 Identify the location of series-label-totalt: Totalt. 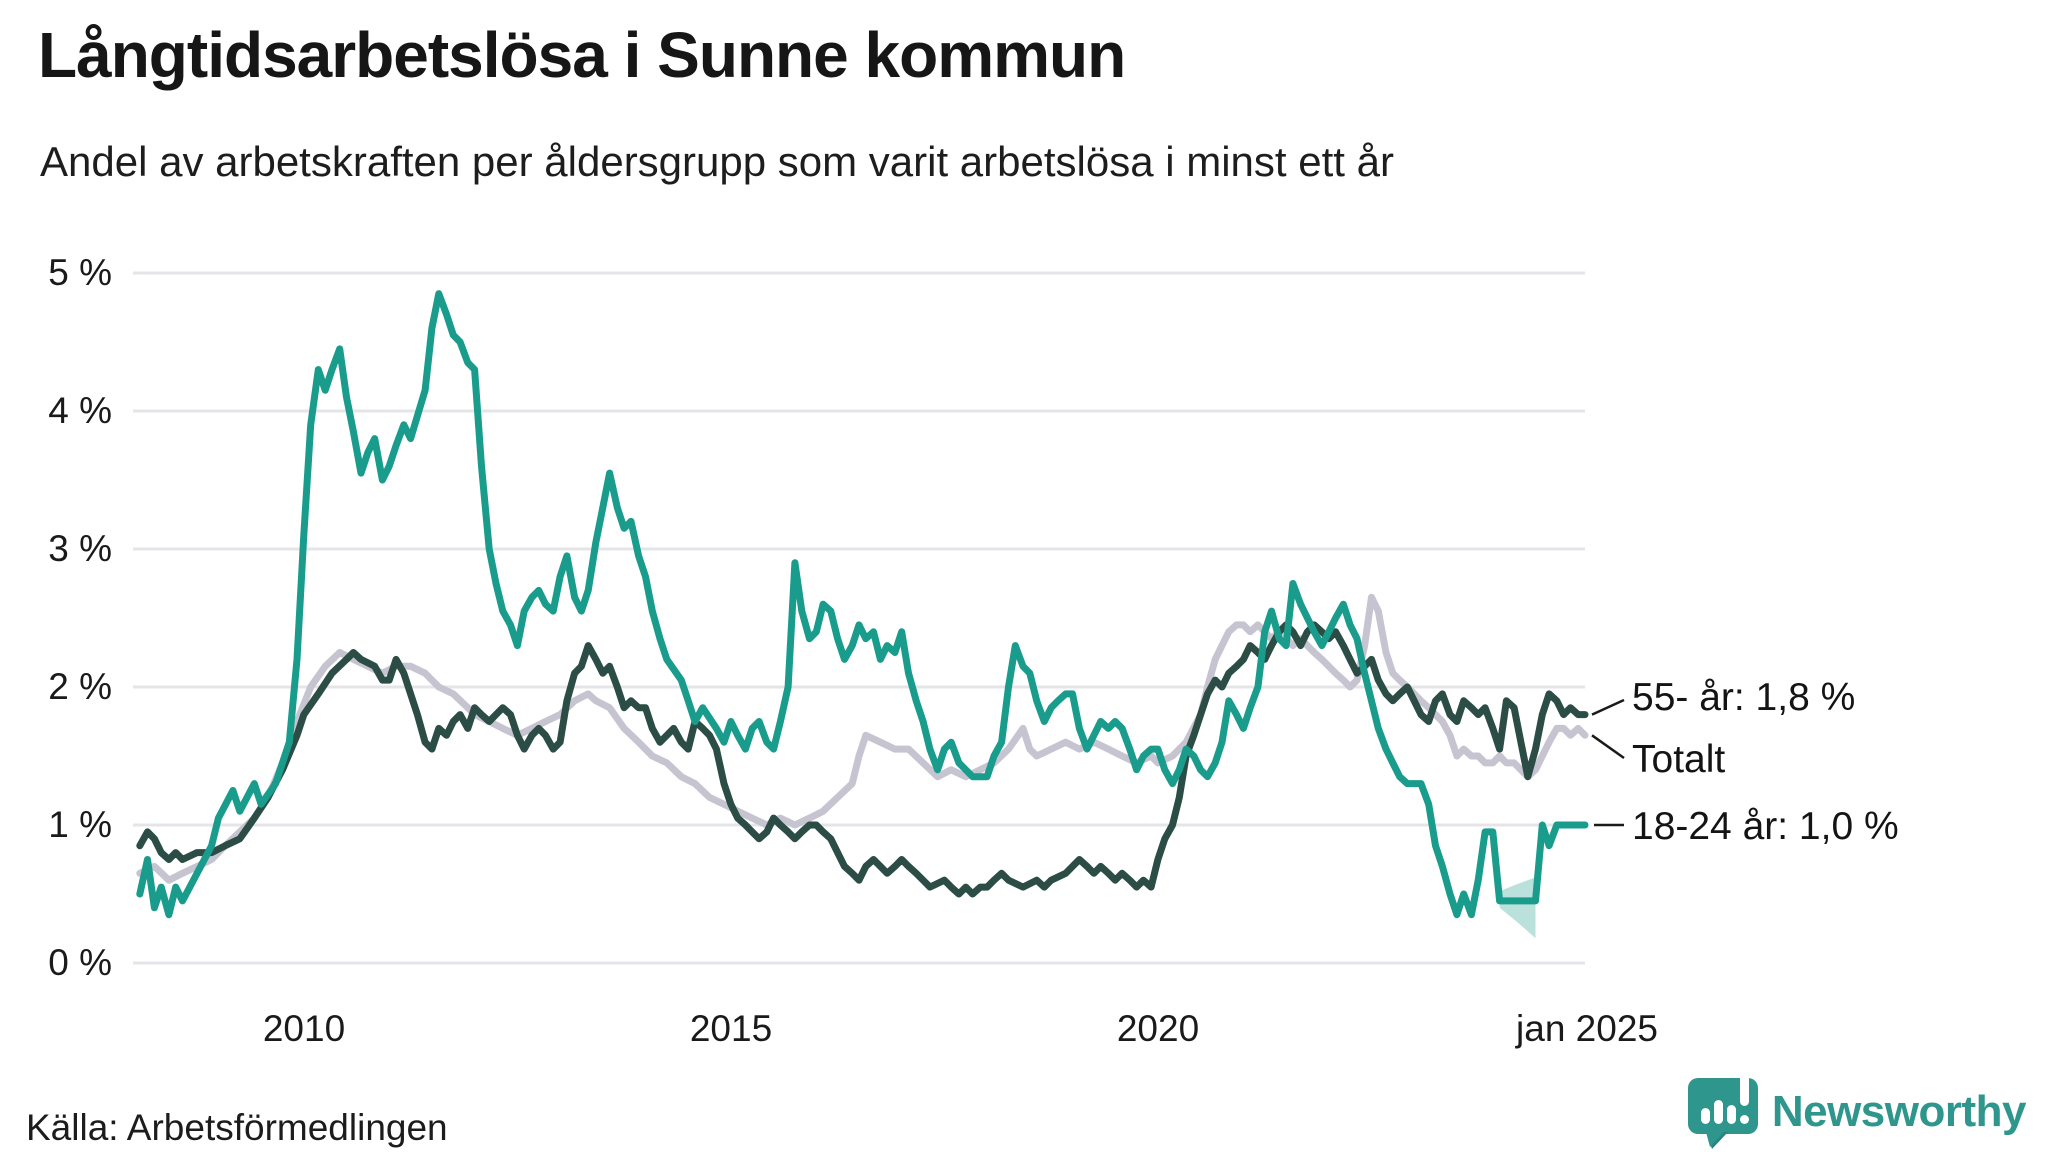
(1679, 759).